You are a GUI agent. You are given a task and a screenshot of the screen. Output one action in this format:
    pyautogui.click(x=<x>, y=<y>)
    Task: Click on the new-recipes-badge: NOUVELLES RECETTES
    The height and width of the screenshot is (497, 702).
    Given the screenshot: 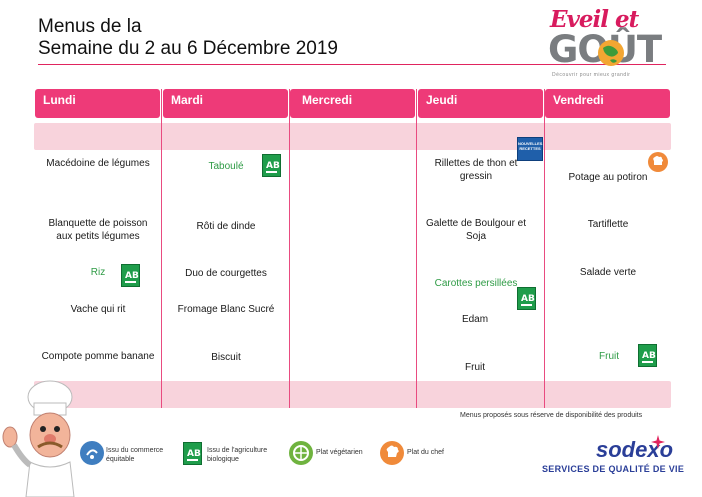 What is the action you would take?
    pyautogui.click(x=530, y=149)
    